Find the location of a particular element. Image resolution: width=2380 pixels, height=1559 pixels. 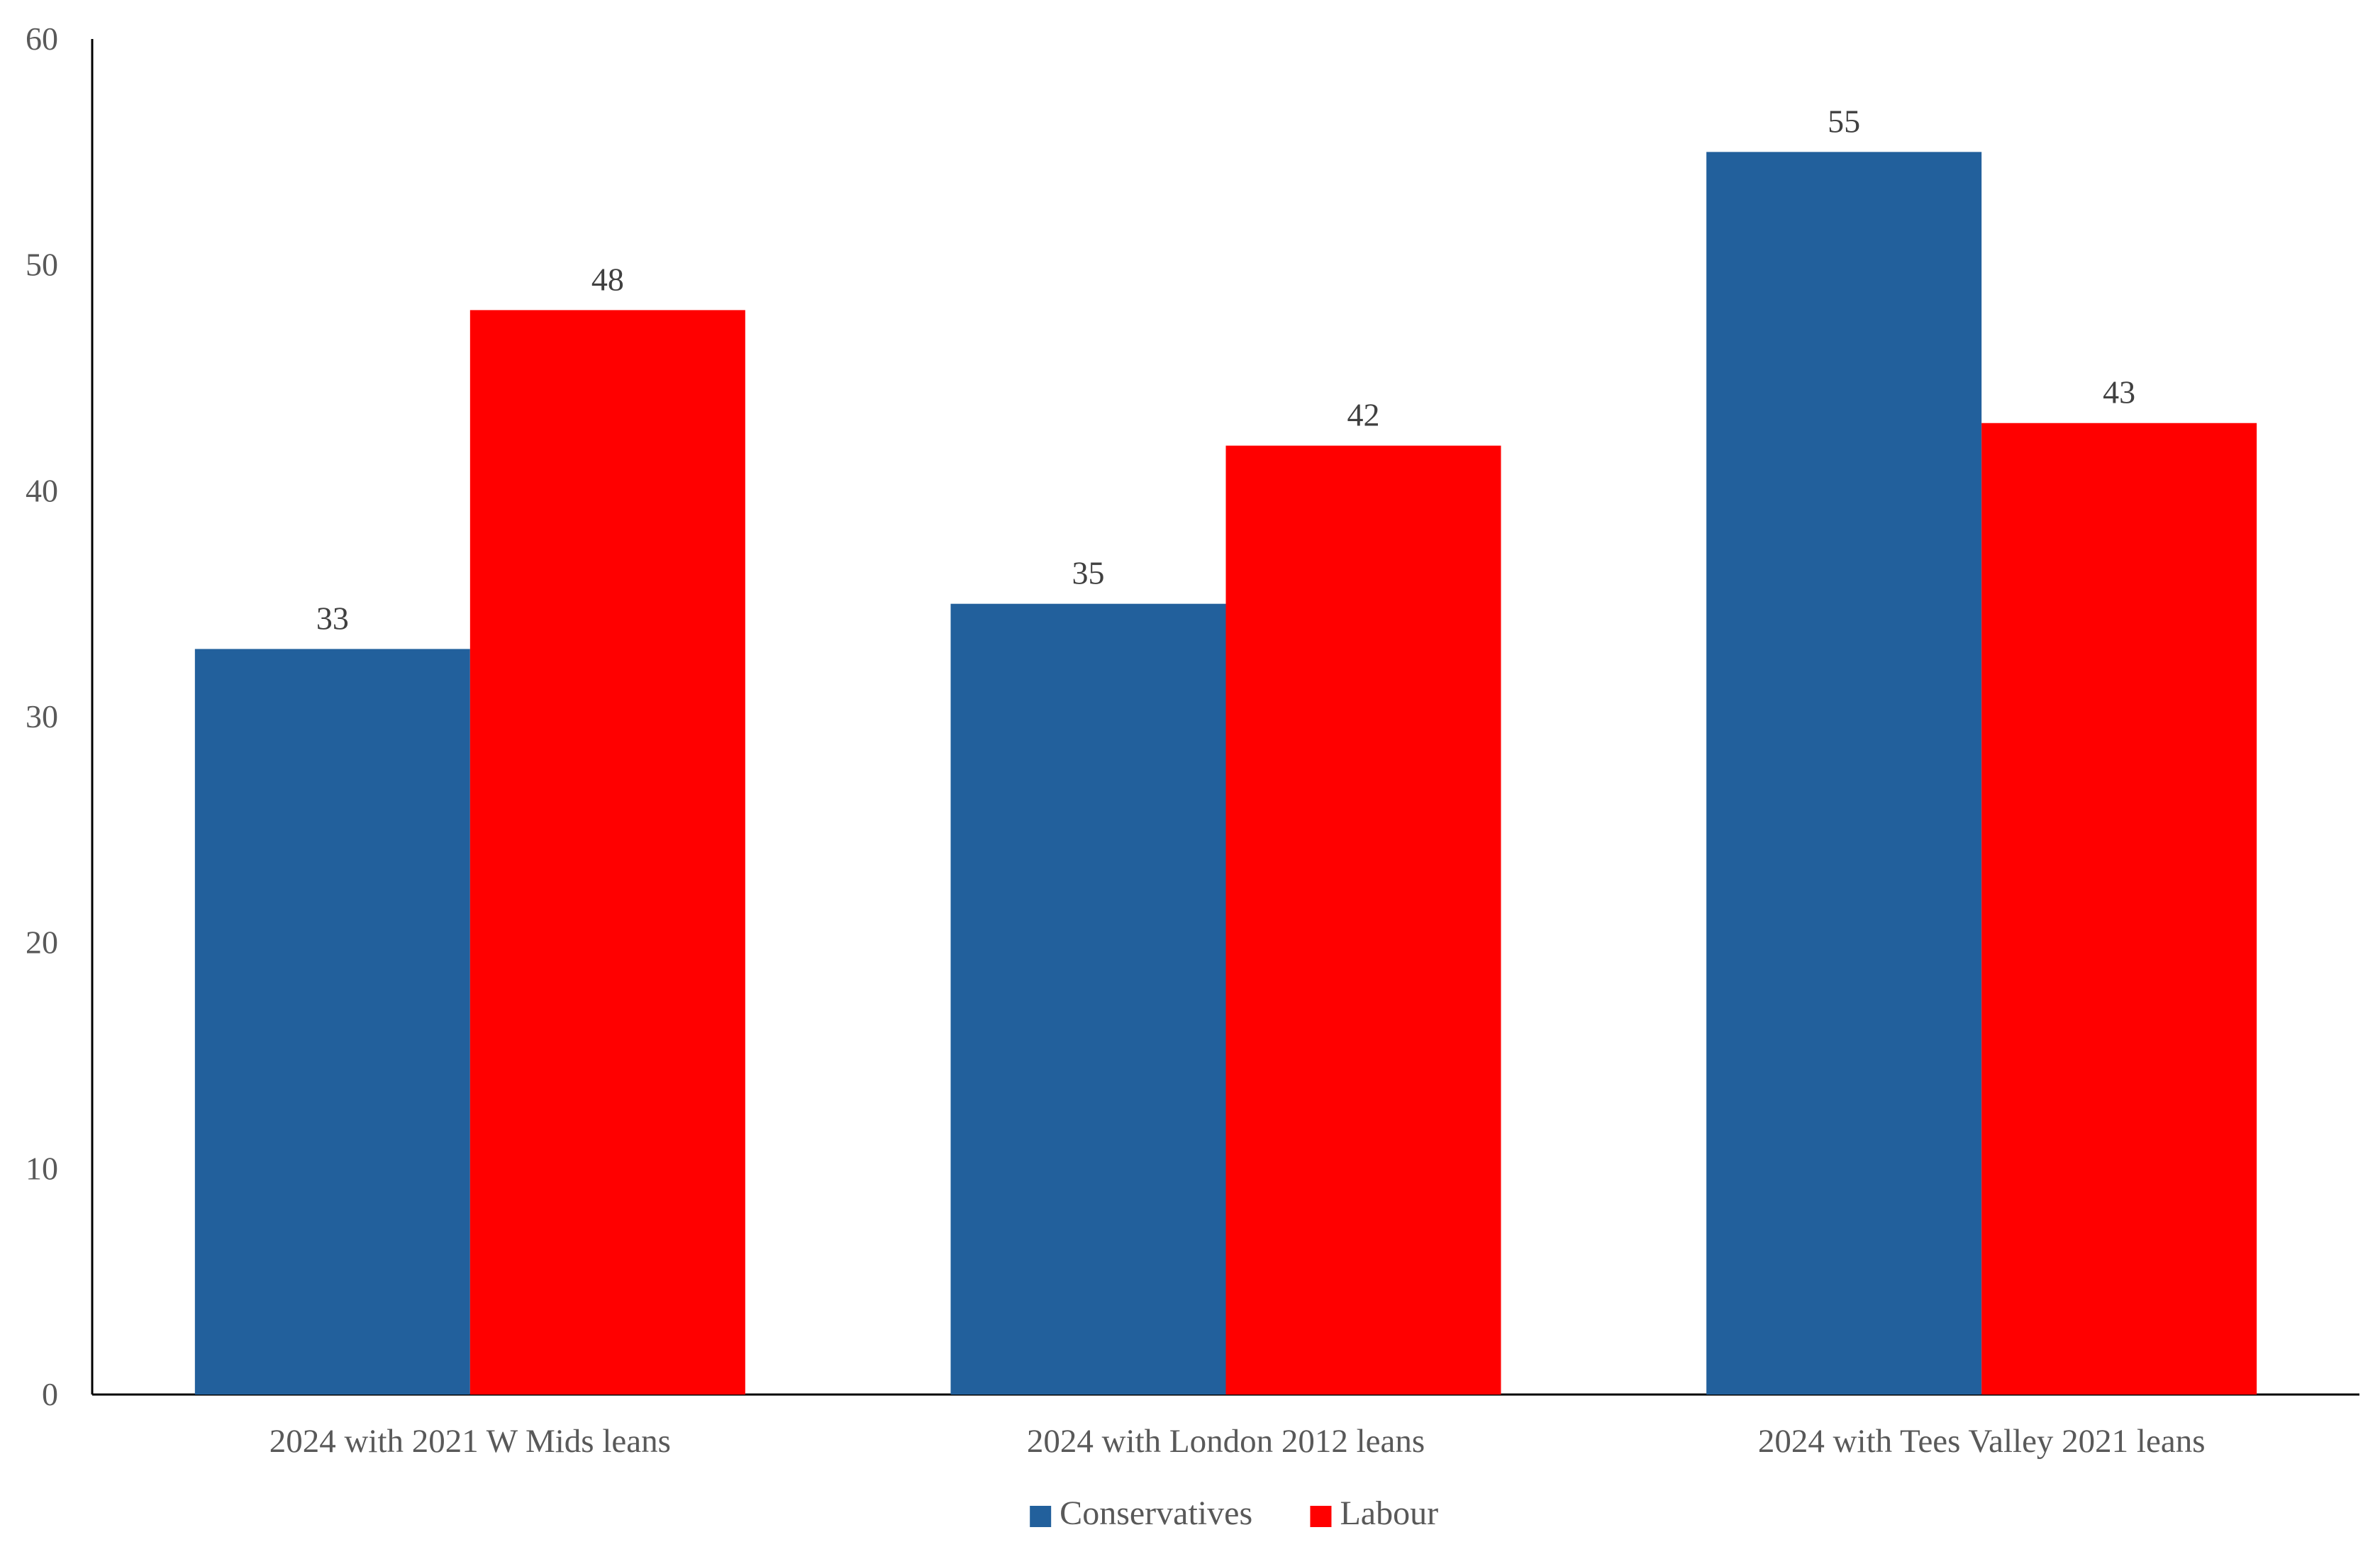

x-category-label: 2024 with 2021 W Mids leans is located at coordinates (470, 1441).